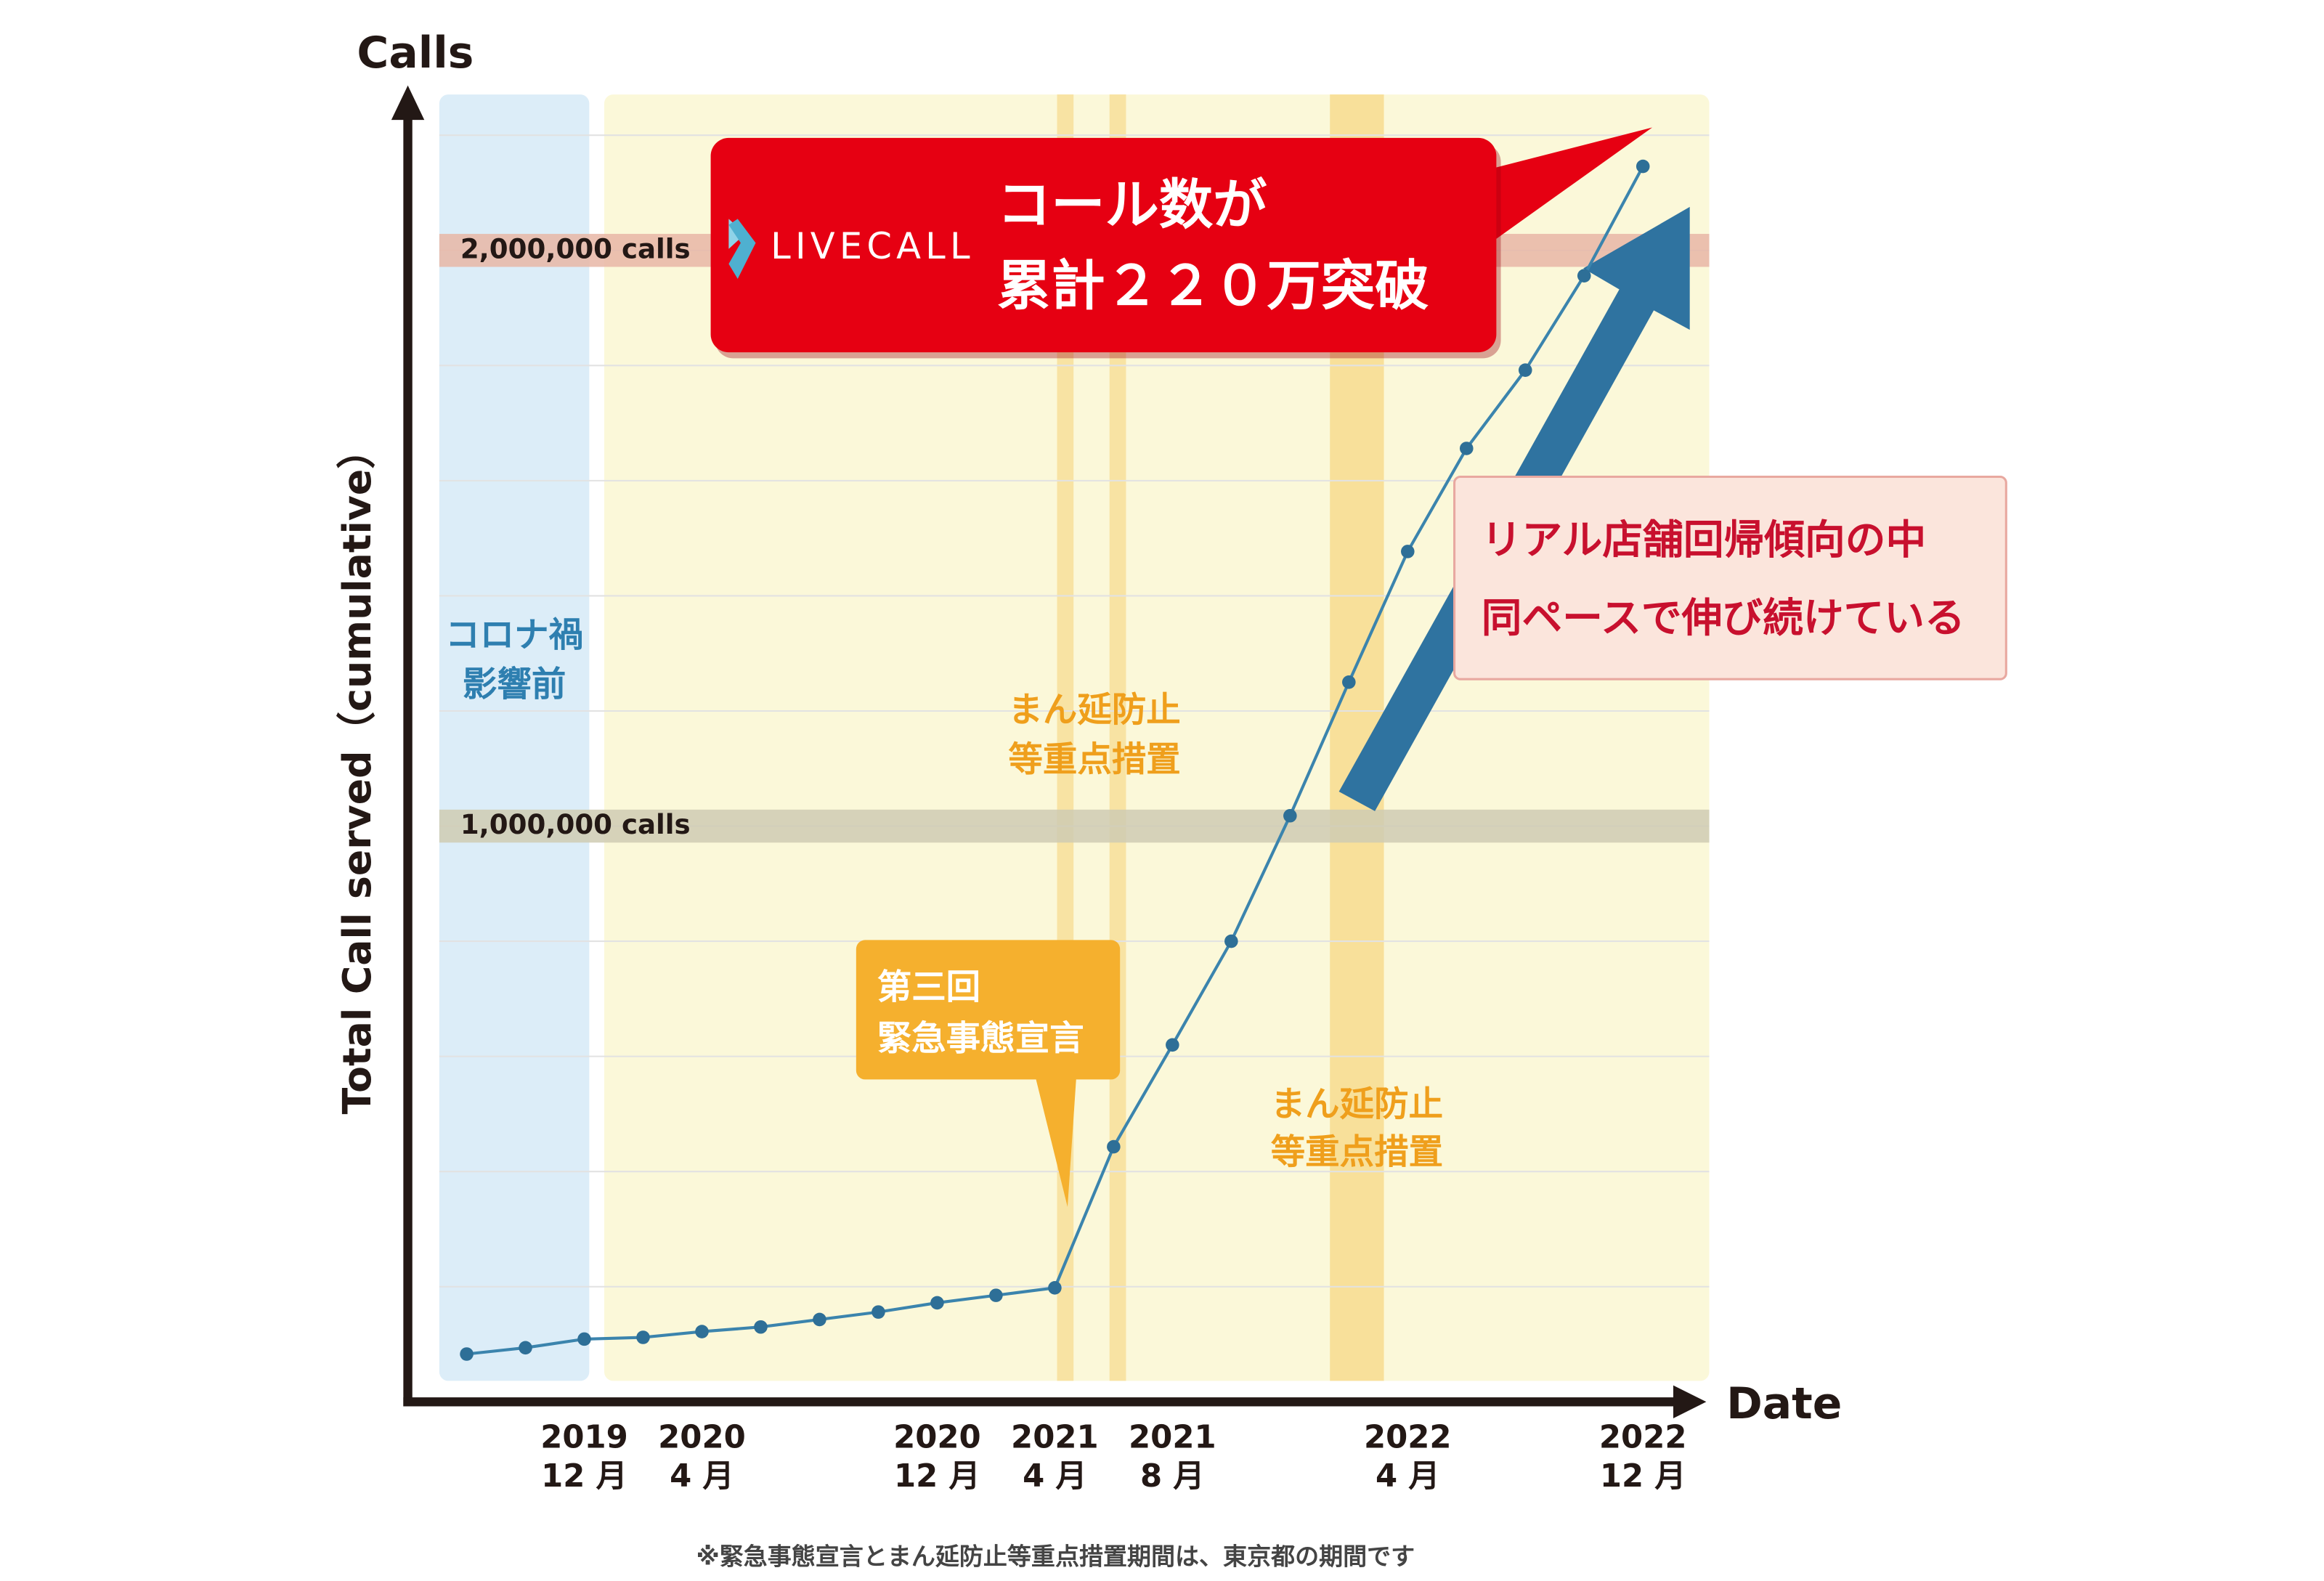 The width and height of the screenshot is (2324, 1581). What do you see at coordinates (1213, 285) in the screenshot?
I see `headline: 累計２２０万突破` at bounding box center [1213, 285].